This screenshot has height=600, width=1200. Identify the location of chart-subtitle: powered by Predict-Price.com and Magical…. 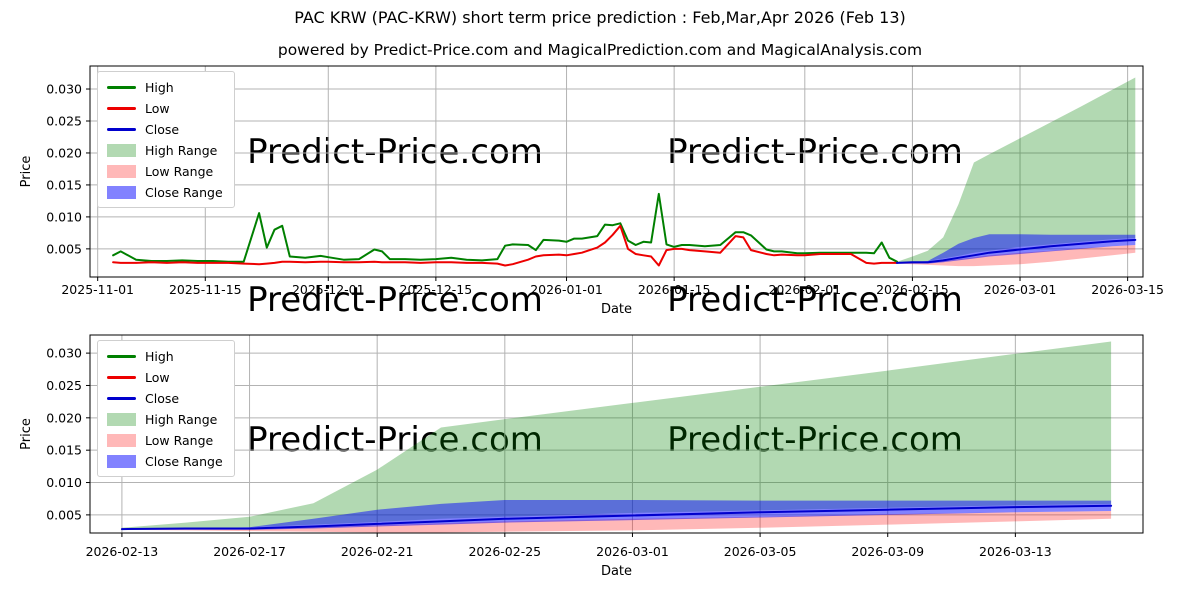
(600, 50).